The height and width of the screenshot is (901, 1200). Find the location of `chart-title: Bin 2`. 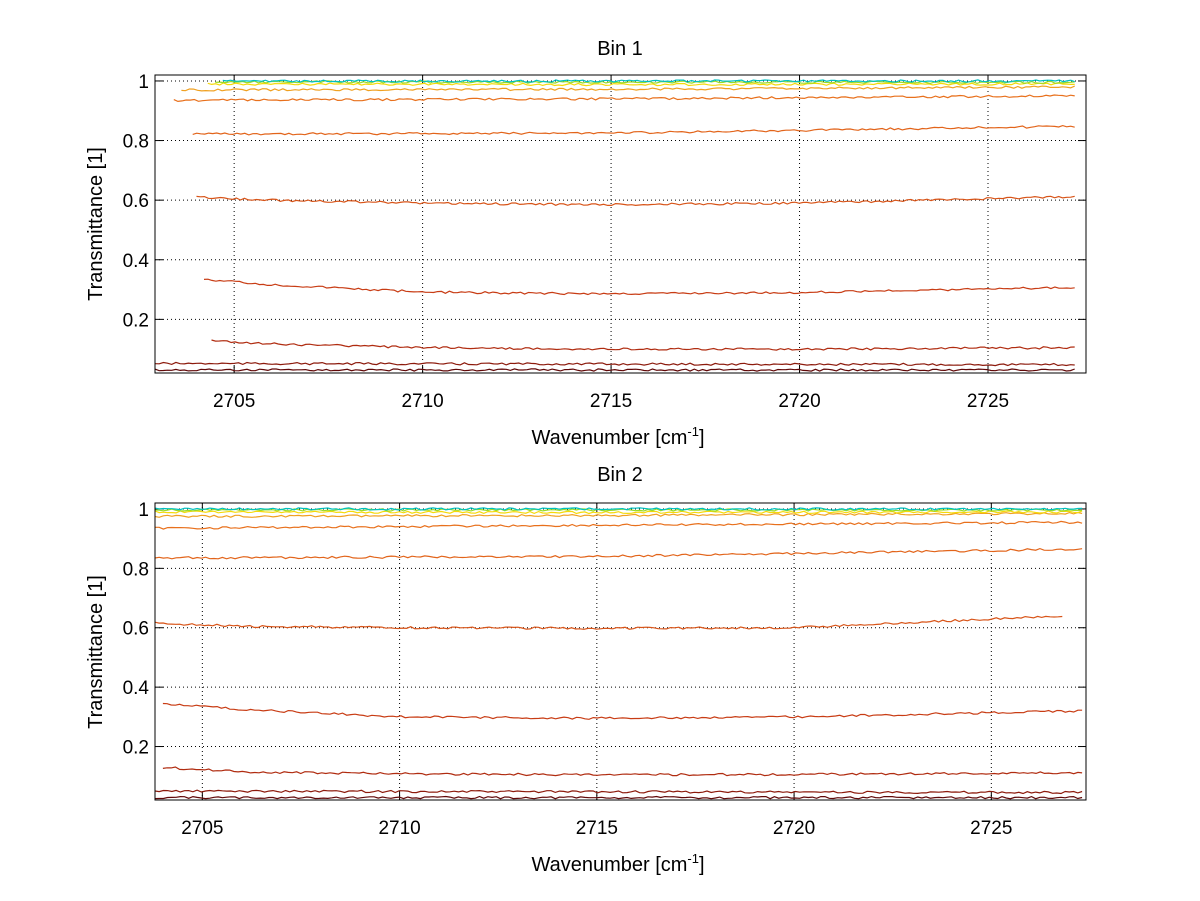

chart-title: Bin 2 is located at coordinates (620, 475).